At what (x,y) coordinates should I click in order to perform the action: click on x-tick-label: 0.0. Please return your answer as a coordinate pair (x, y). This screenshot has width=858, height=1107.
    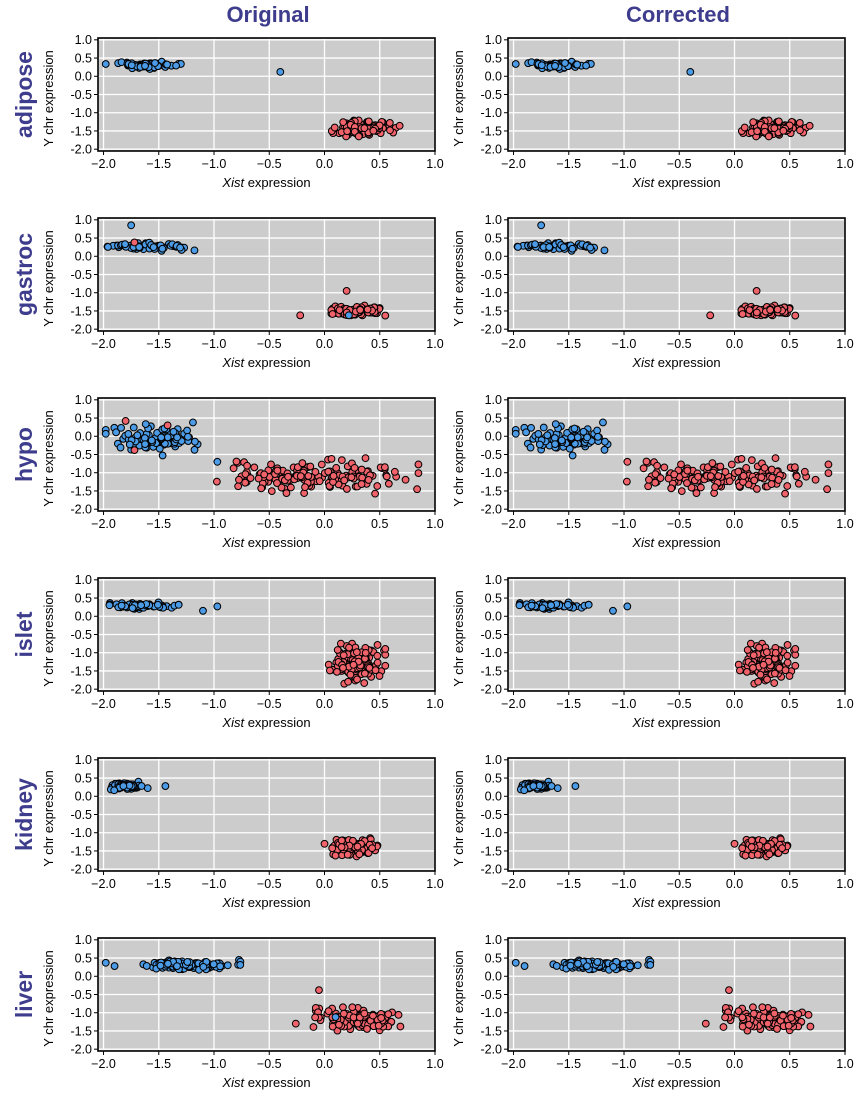
    Looking at the image, I should click on (734, 884).